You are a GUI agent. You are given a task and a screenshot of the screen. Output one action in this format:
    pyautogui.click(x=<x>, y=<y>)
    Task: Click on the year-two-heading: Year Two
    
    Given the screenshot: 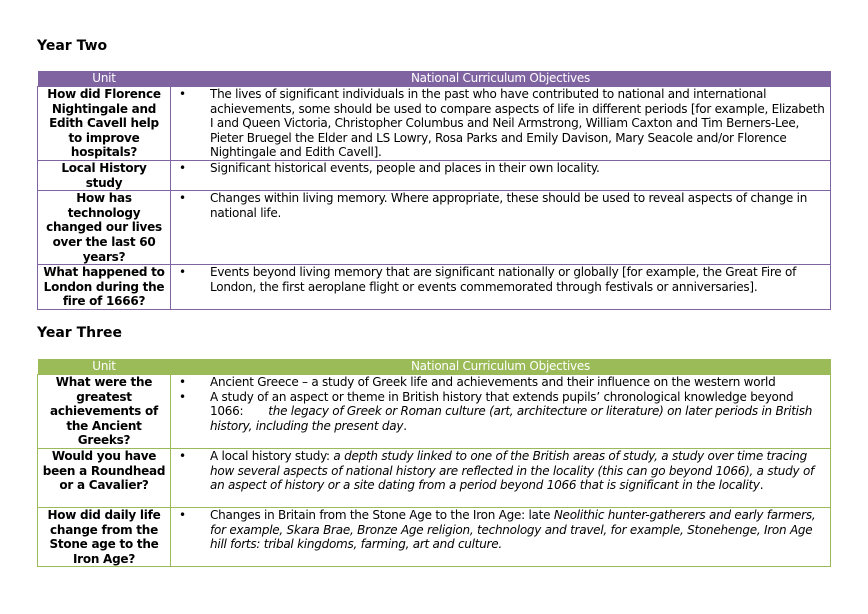 What is the action you would take?
    pyautogui.click(x=72, y=46)
    